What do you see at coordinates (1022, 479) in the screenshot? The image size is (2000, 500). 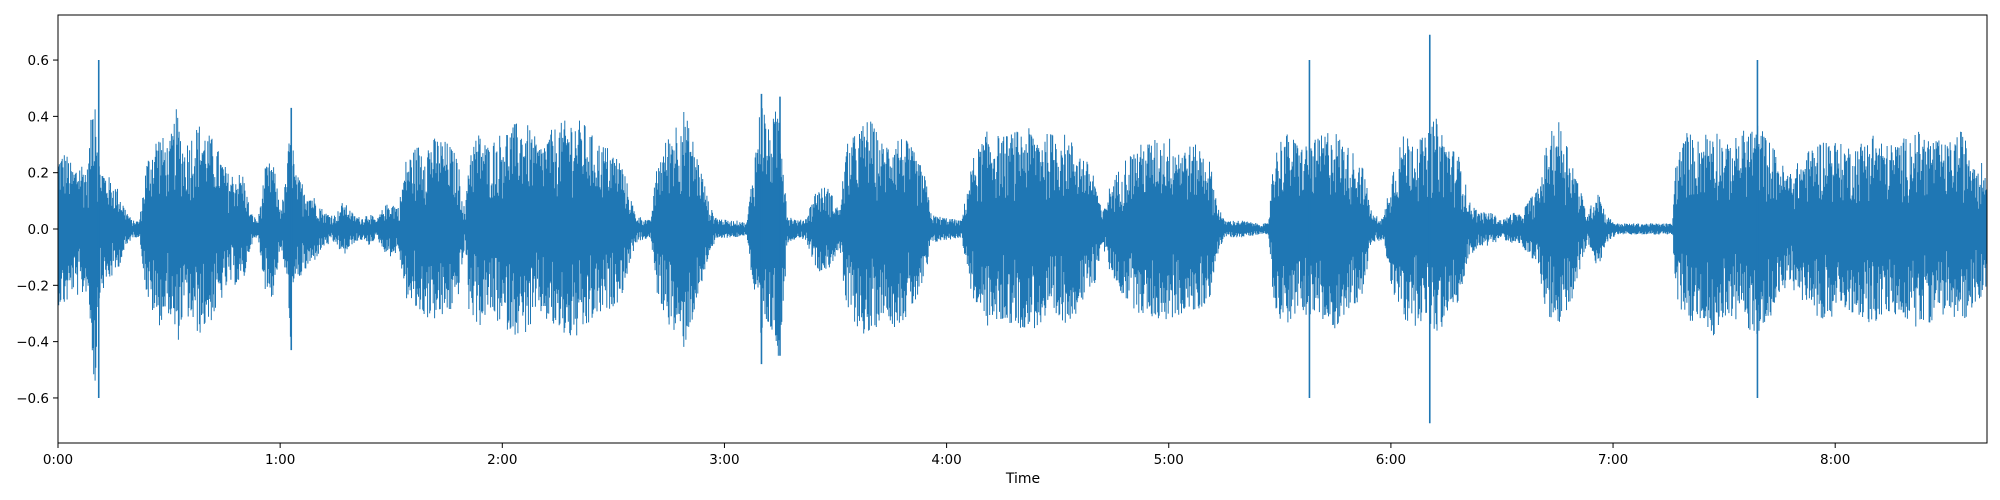 I see `x-axis-label: Time` at bounding box center [1022, 479].